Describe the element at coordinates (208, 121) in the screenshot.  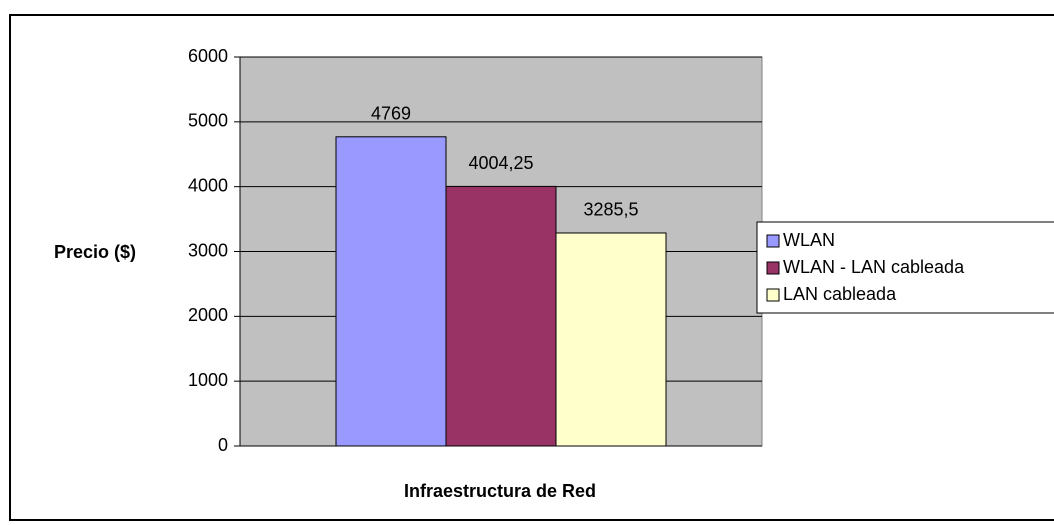
I see `y-tick-label: 5000` at that location.